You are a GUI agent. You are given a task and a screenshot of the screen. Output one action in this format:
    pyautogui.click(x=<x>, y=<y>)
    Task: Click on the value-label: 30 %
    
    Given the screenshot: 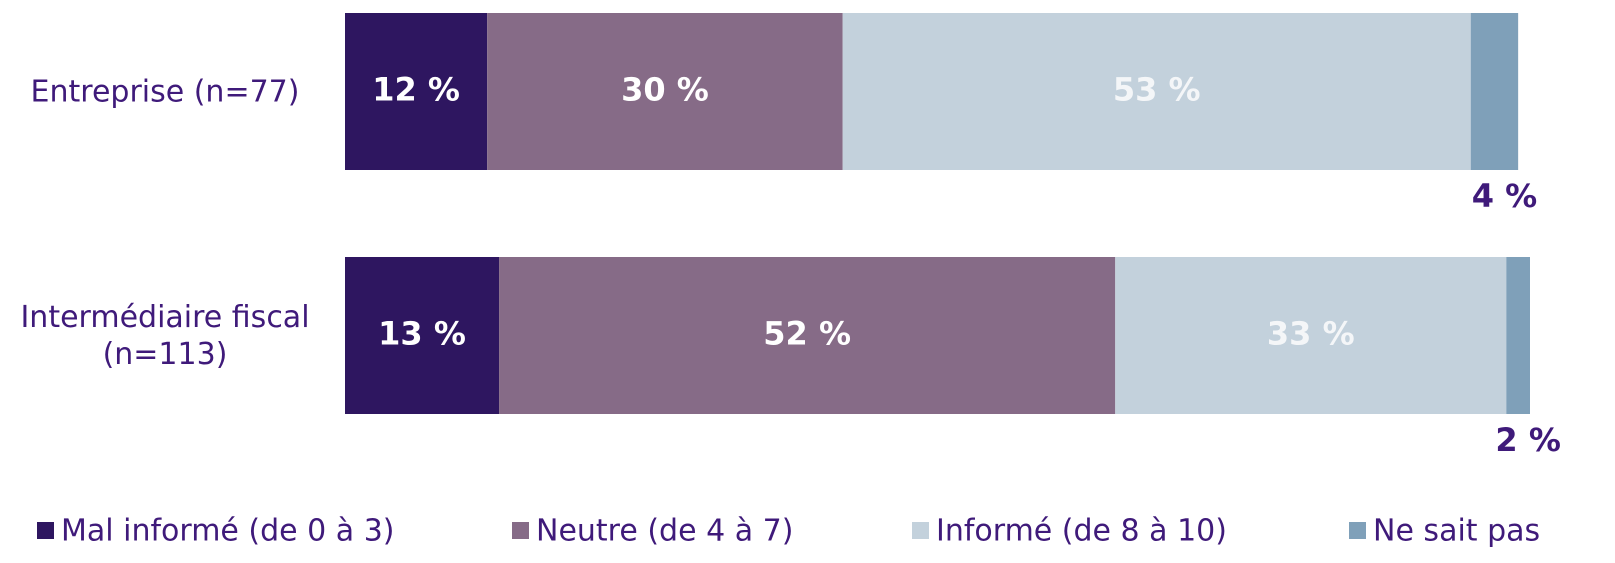 What is the action you would take?
    pyautogui.click(x=665, y=90)
    